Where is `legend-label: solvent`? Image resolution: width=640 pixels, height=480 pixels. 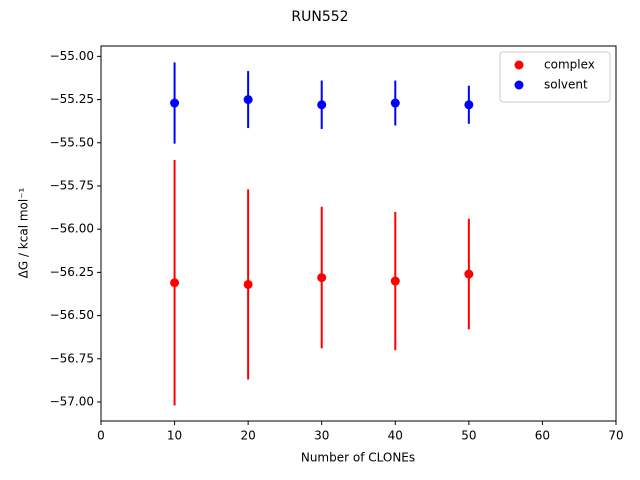 legend-label: solvent is located at coordinates (566, 85).